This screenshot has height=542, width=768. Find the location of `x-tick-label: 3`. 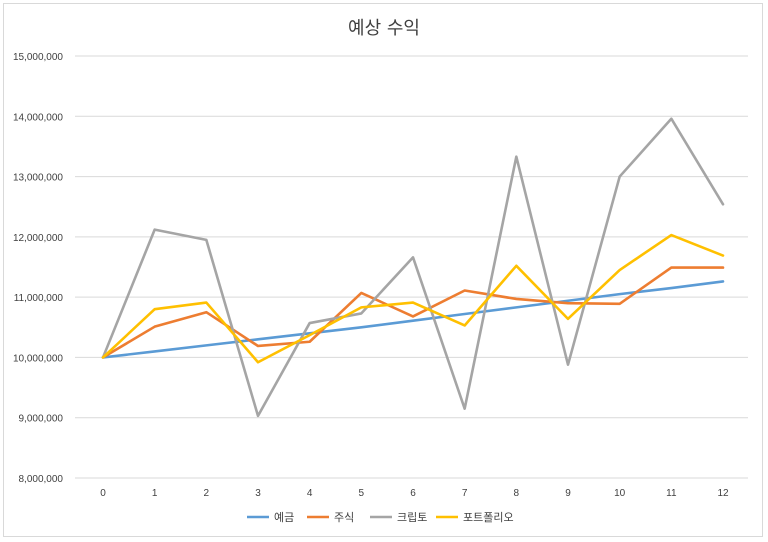

x-tick-label: 3 is located at coordinates (258, 493).